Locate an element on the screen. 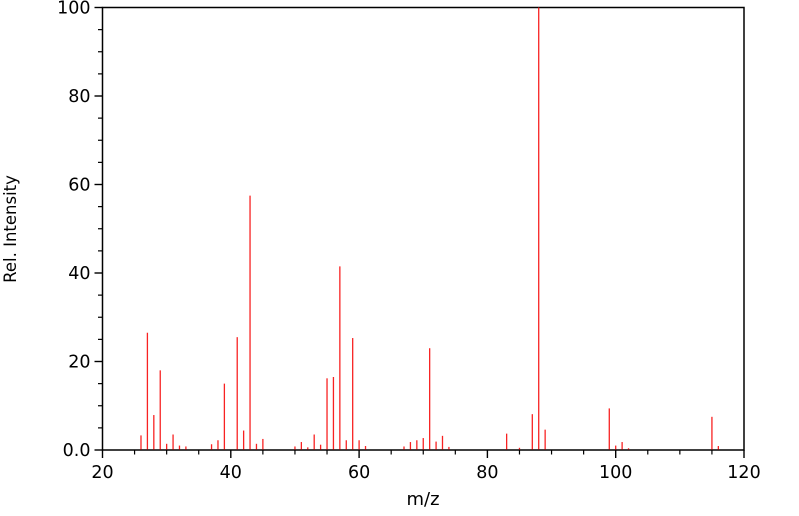  y-tick-label: 20 is located at coordinates (79, 363).